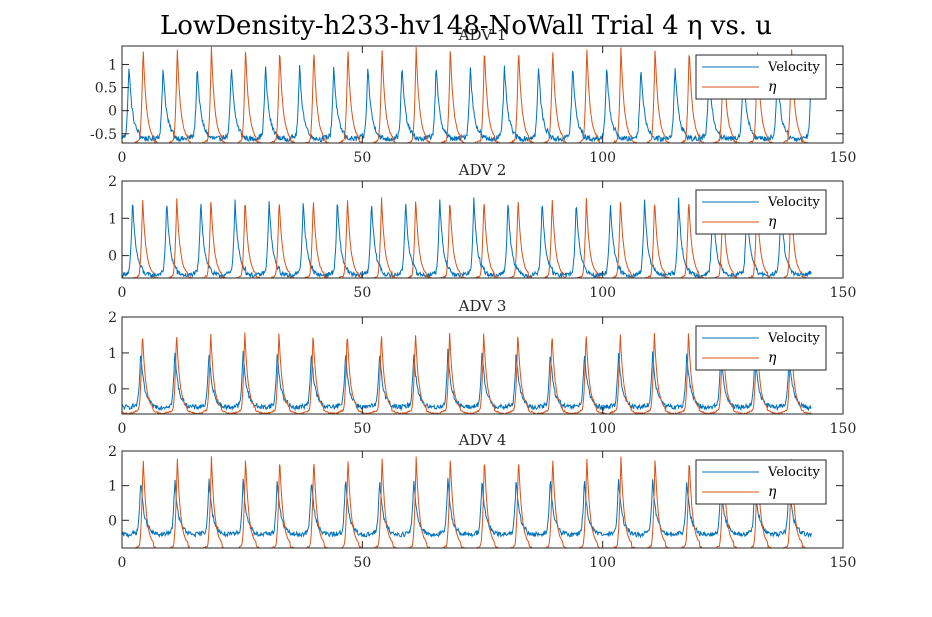  Describe the element at coordinates (482, 170) in the screenshot. I see `axes-title: ADV 2` at that location.